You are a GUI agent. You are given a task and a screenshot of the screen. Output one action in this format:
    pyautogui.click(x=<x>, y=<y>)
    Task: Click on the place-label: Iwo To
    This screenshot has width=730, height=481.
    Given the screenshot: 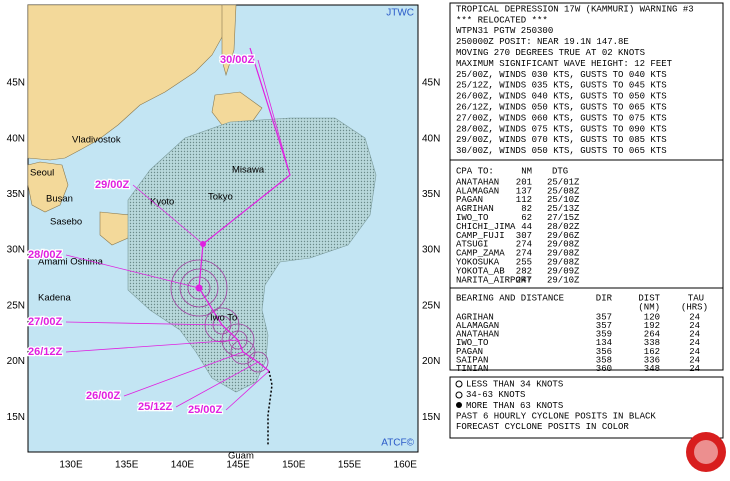 What is the action you would take?
    pyautogui.click(x=223, y=318)
    